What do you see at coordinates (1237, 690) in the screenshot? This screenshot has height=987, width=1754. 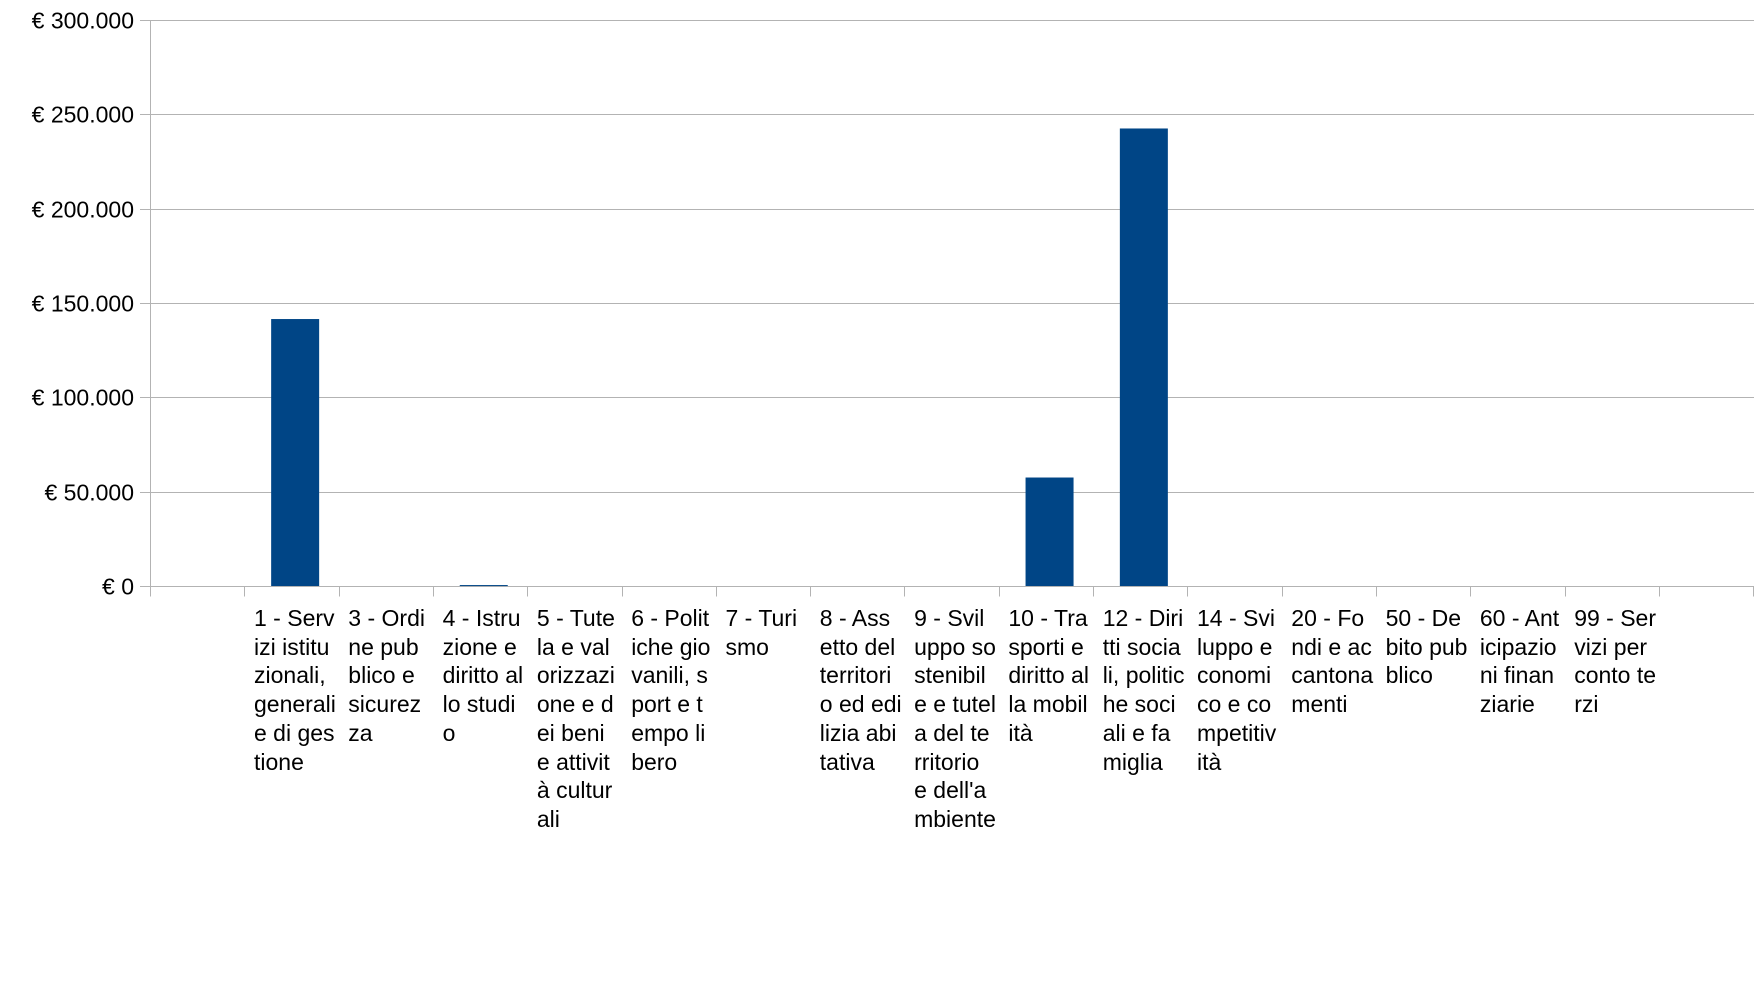 I see `x-tick-label: 14 - Sviluppo economico e competitività` at bounding box center [1237, 690].